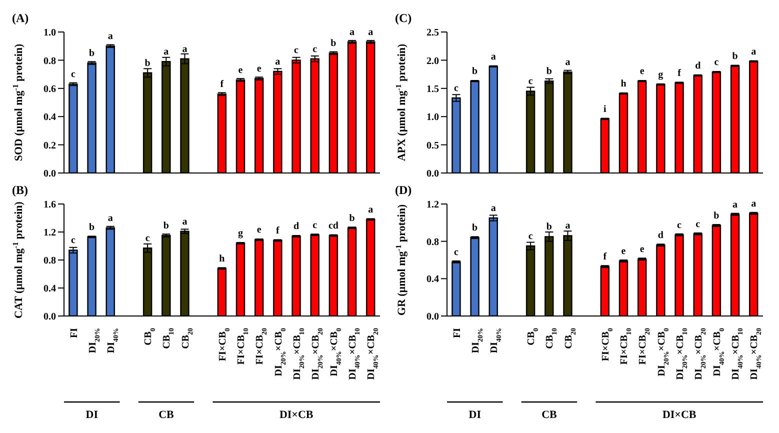  Describe the element at coordinates (50, 146) in the screenshot. I see `y-tick-label: 0.2` at that location.